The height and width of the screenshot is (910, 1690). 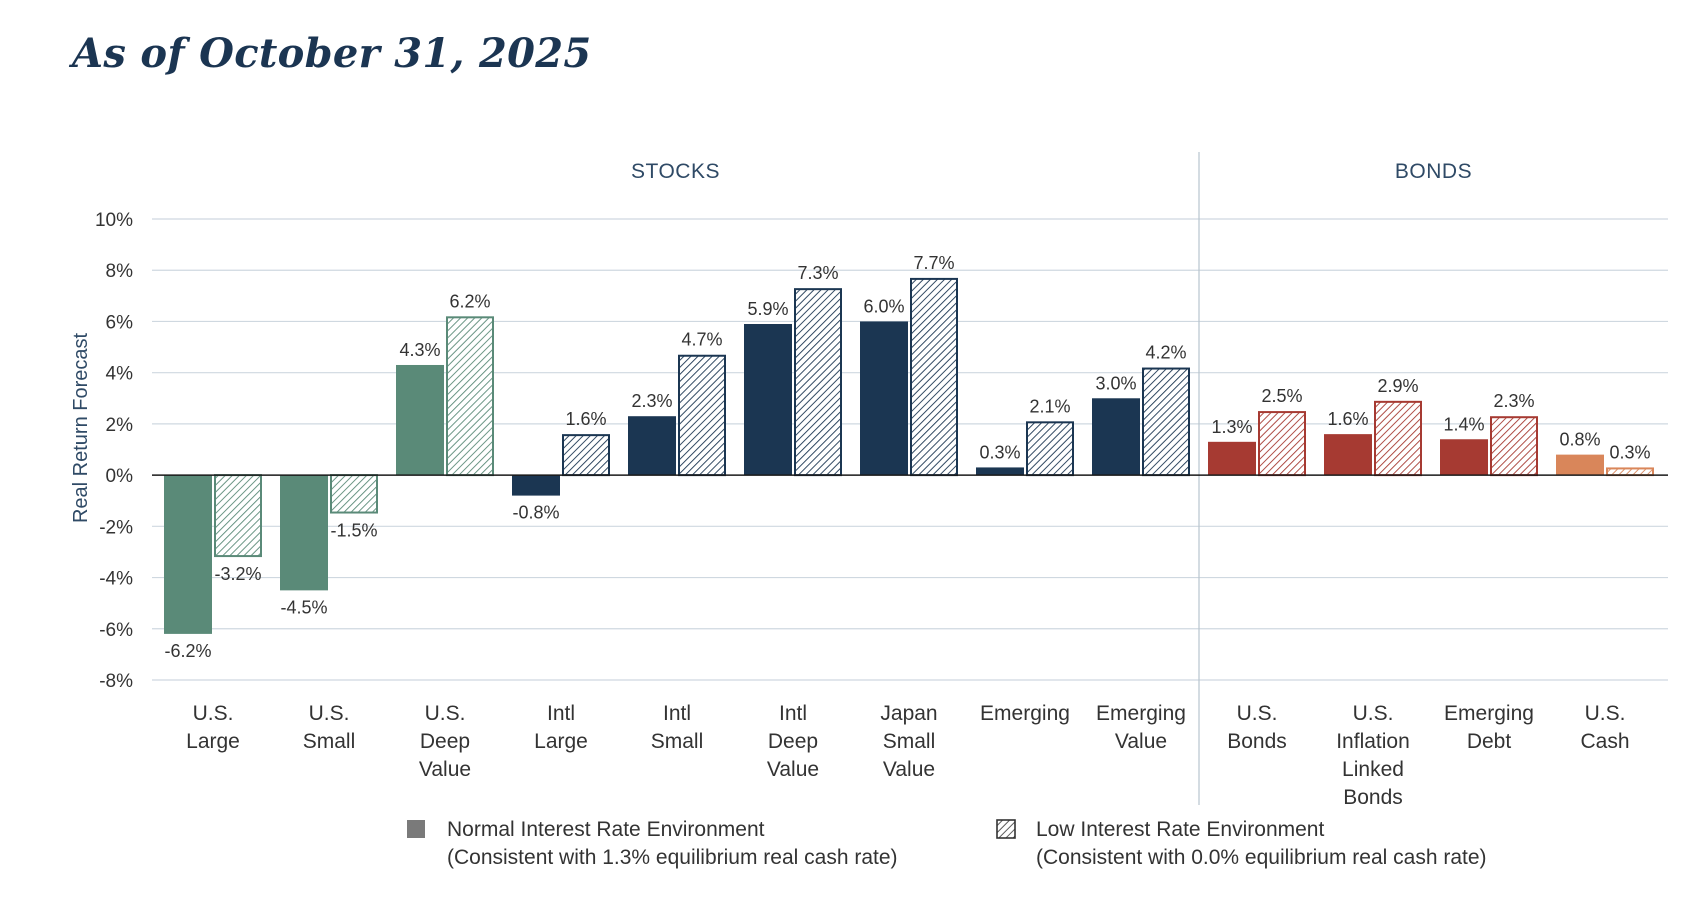 I want to click on data-label-normal: 1.3%, so click(x=1231, y=427).